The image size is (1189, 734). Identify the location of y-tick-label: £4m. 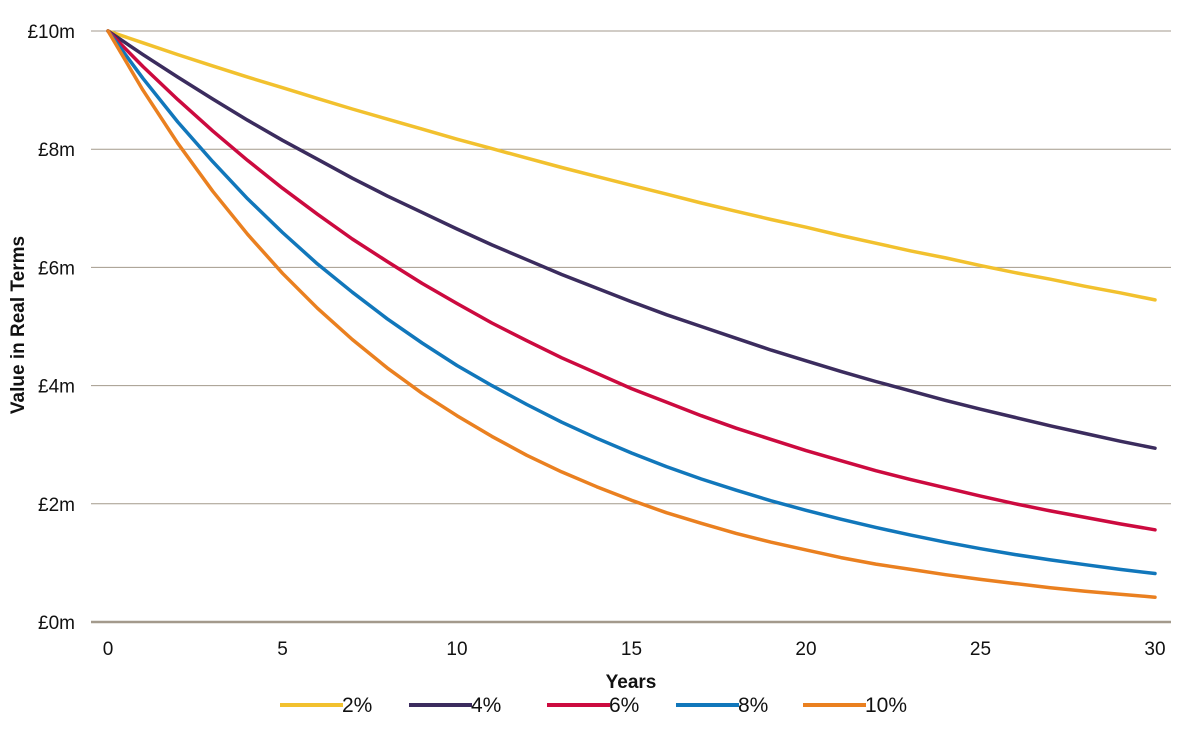
(56, 387).